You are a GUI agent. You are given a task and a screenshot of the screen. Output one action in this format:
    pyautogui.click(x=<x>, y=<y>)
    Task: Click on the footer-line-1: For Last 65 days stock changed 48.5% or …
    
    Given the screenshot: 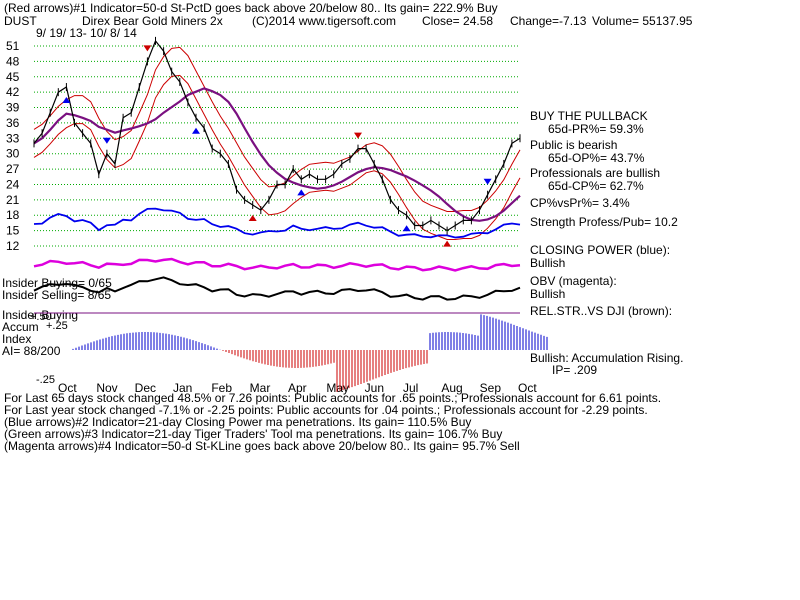 What is the action you would take?
    pyautogui.click(x=332, y=398)
    